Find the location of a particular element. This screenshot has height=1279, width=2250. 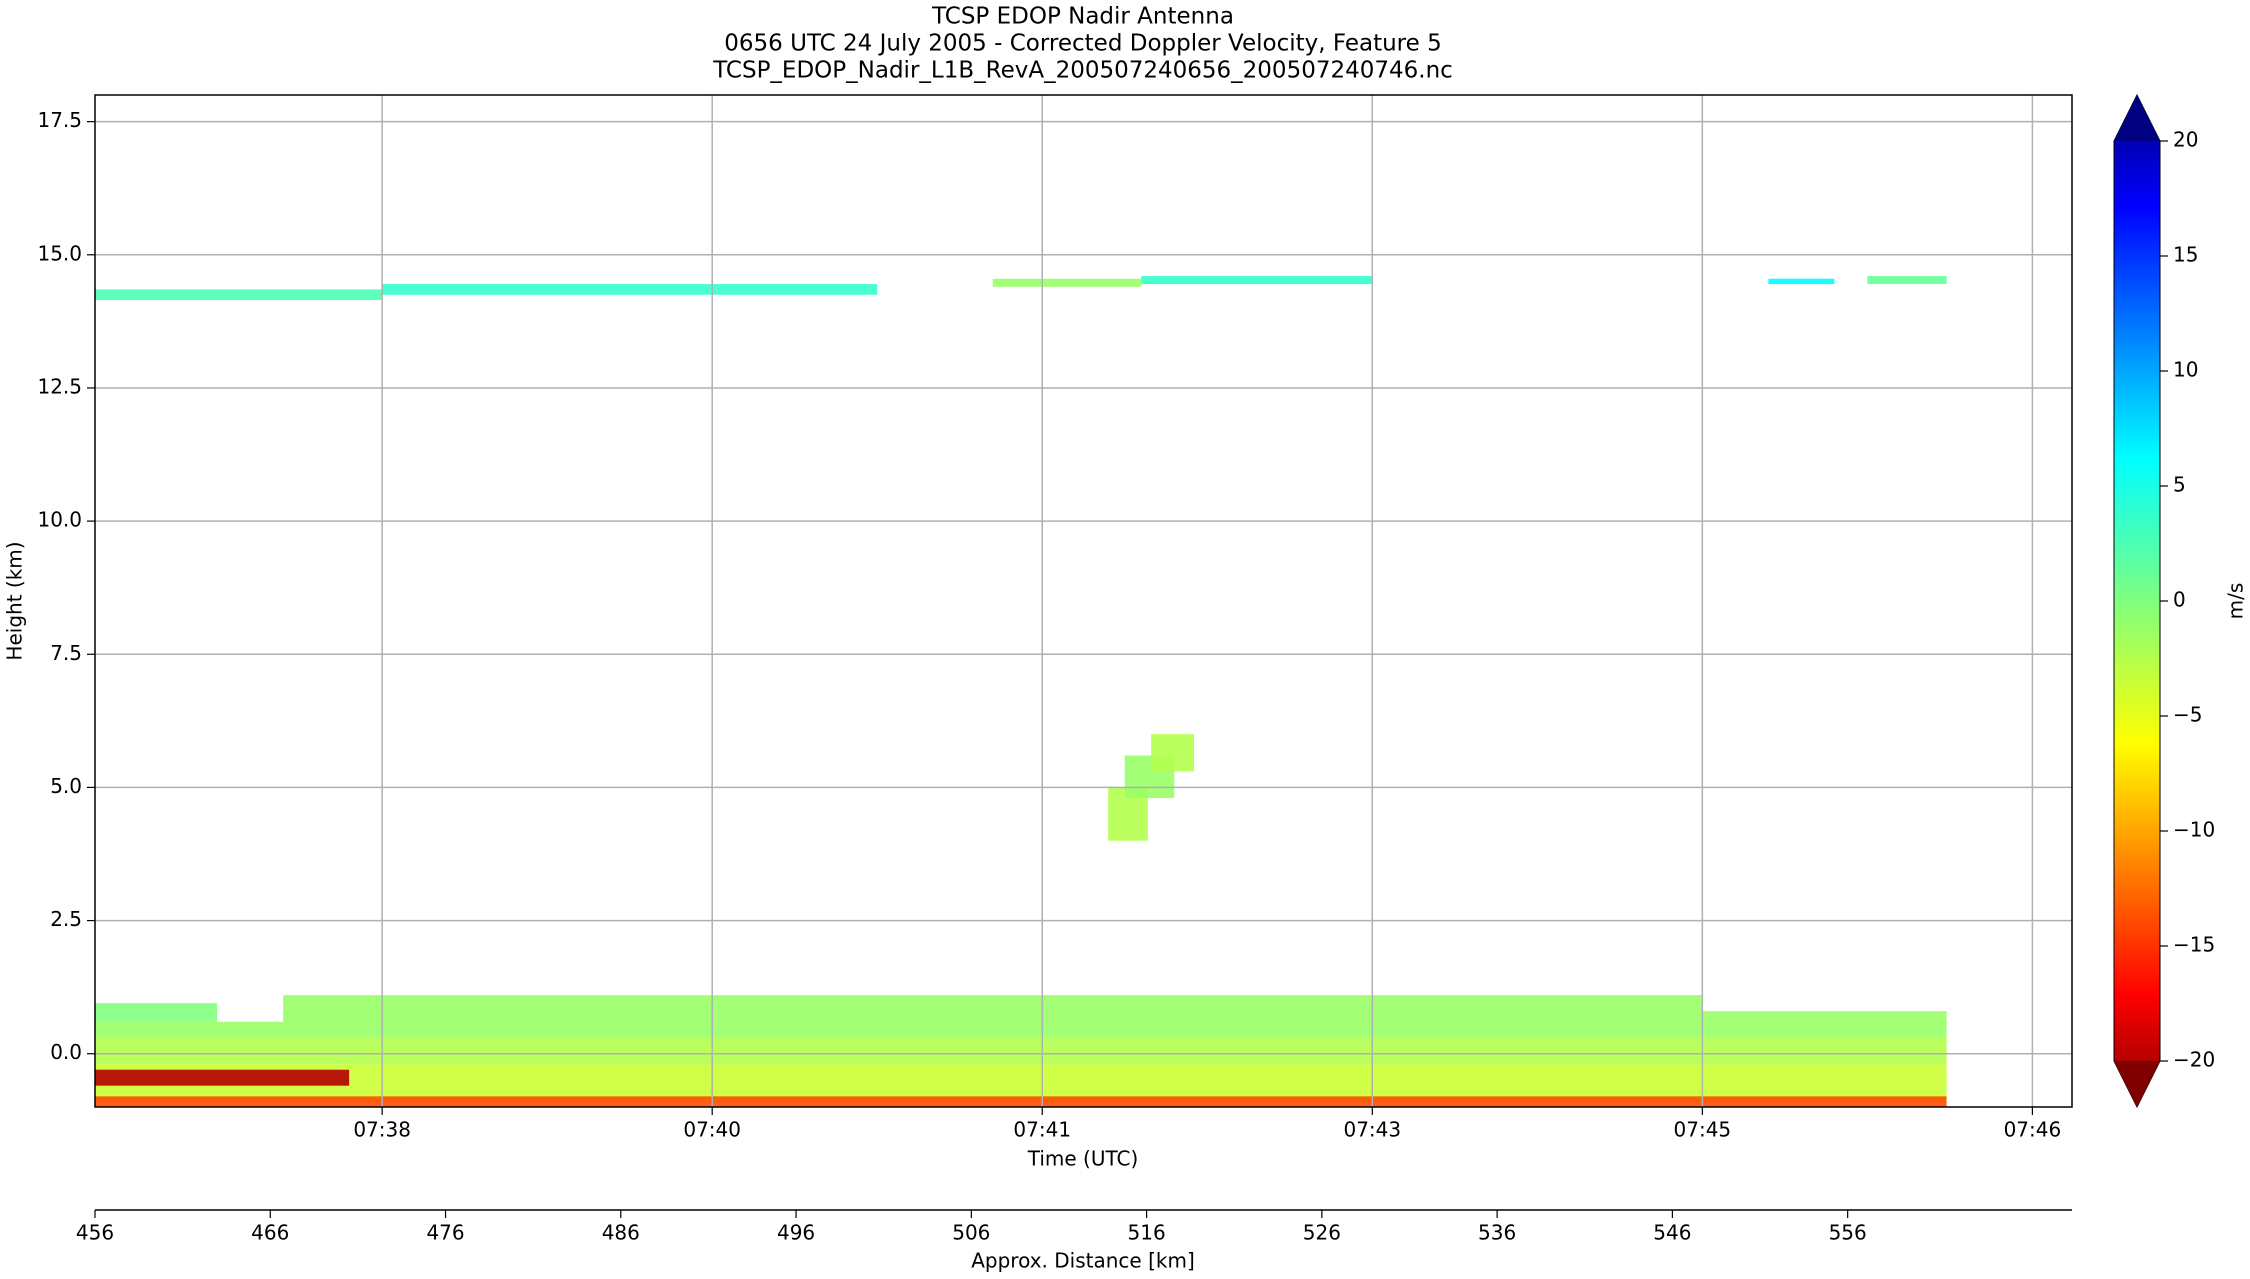

x-tick-label: 07:43 is located at coordinates (1372, 1130).